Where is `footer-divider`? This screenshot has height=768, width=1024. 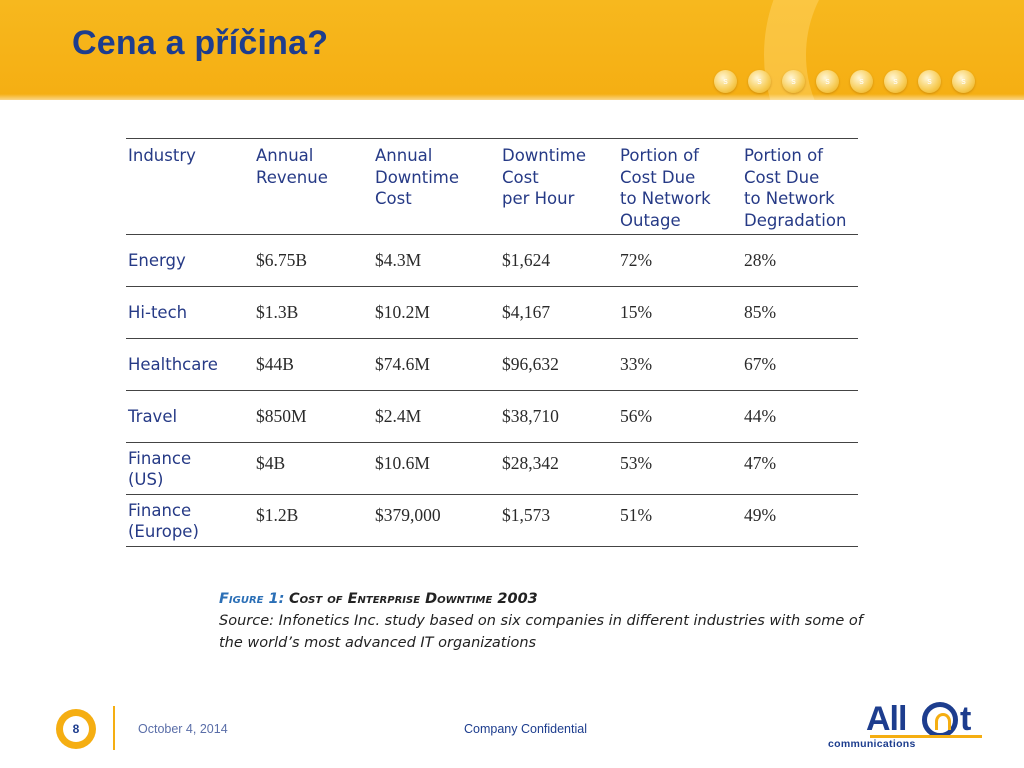 footer-divider is located at coordinates (114, 728).